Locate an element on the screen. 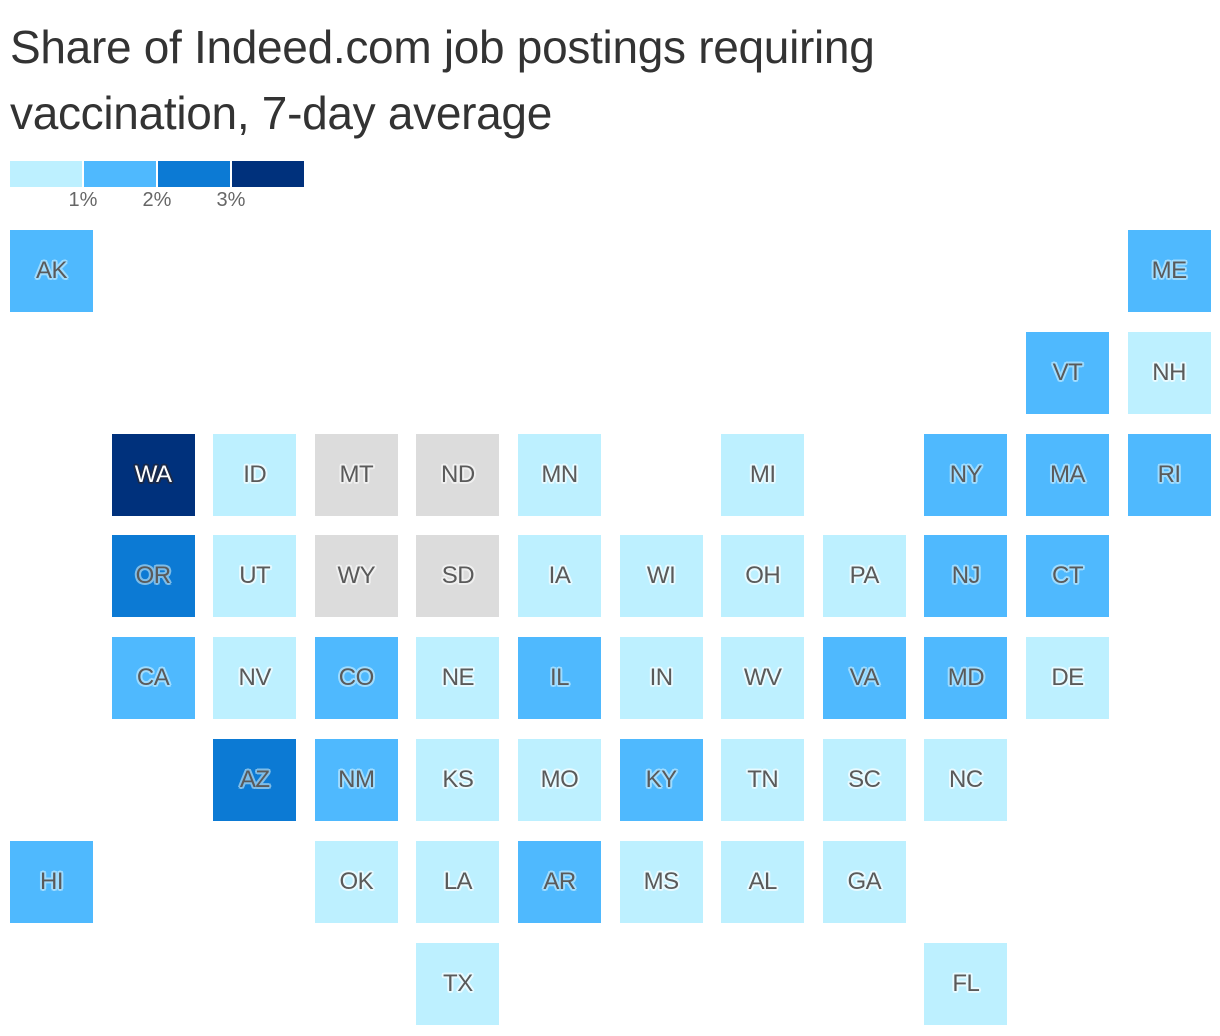 The image size is (1220, 1036). state-tile-ok: OK is located at coordinates (356, 881).